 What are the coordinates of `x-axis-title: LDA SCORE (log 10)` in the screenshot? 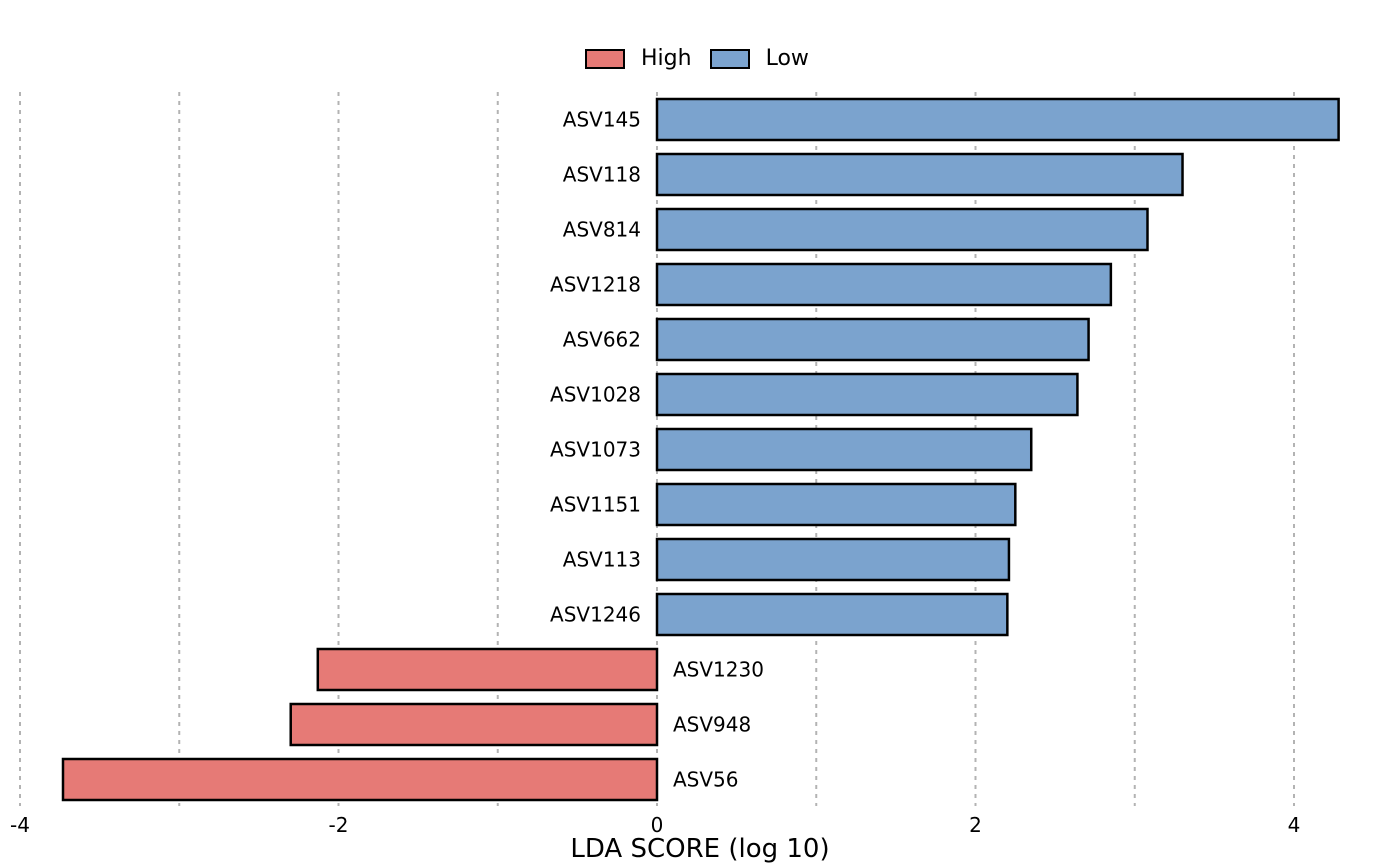 It's located at (700, 849).